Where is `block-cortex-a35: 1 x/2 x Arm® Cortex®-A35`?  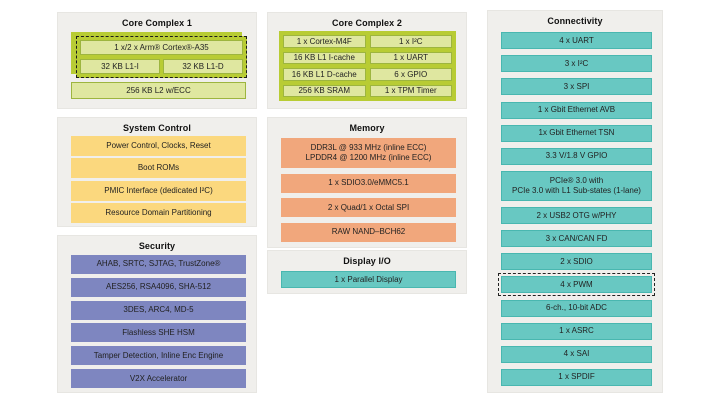 block-cortex-a35: 1 x/2 x Arm® Cortex®-A35 is located at coordinates (161, 47).